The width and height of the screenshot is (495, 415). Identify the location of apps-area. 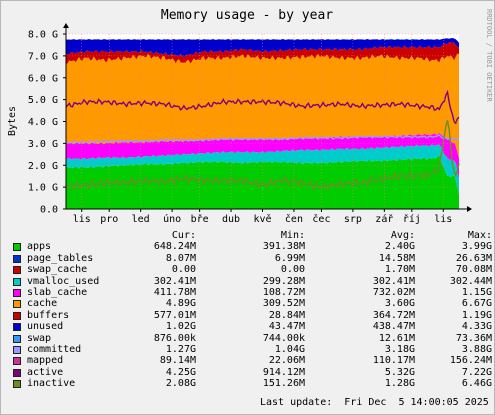
(262, 182).